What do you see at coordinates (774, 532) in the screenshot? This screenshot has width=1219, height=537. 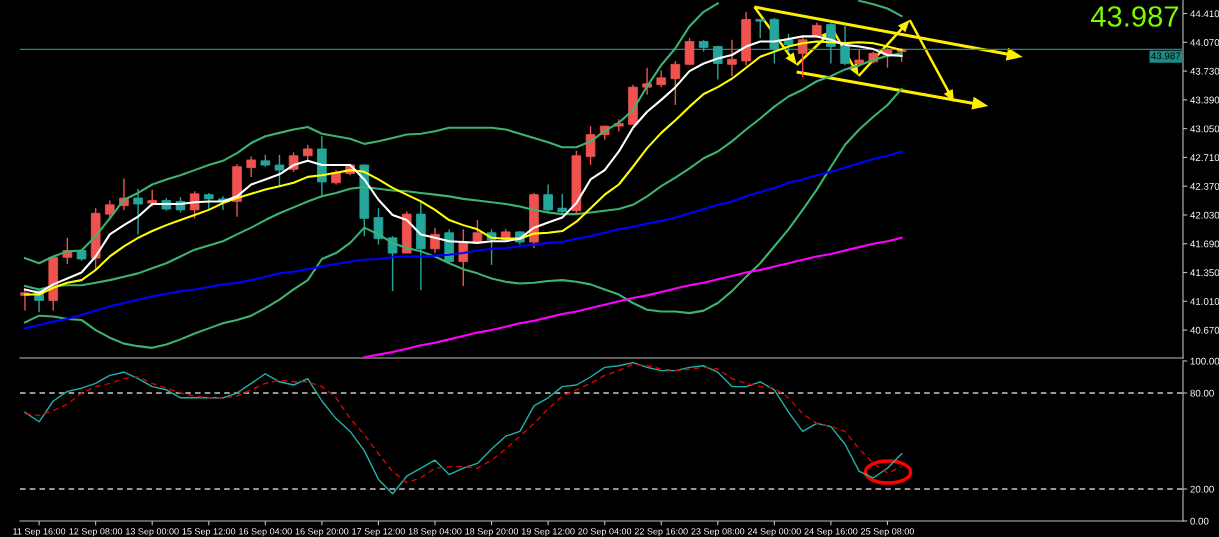 I see `x-tick-label: 24 Sep 00:00` at bounding box center [774, 532].